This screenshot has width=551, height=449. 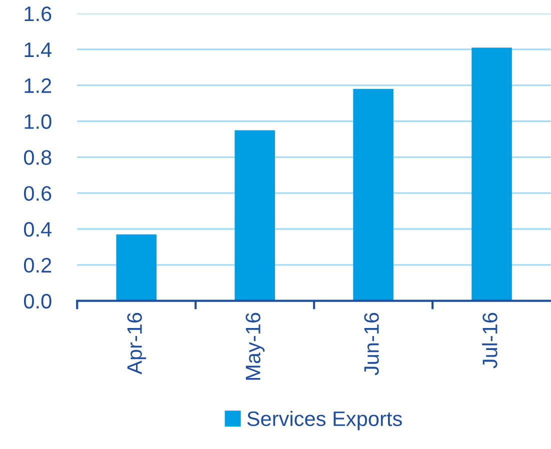 I want to click on y-tick-label: 0.8, so click(x=38, y=157).